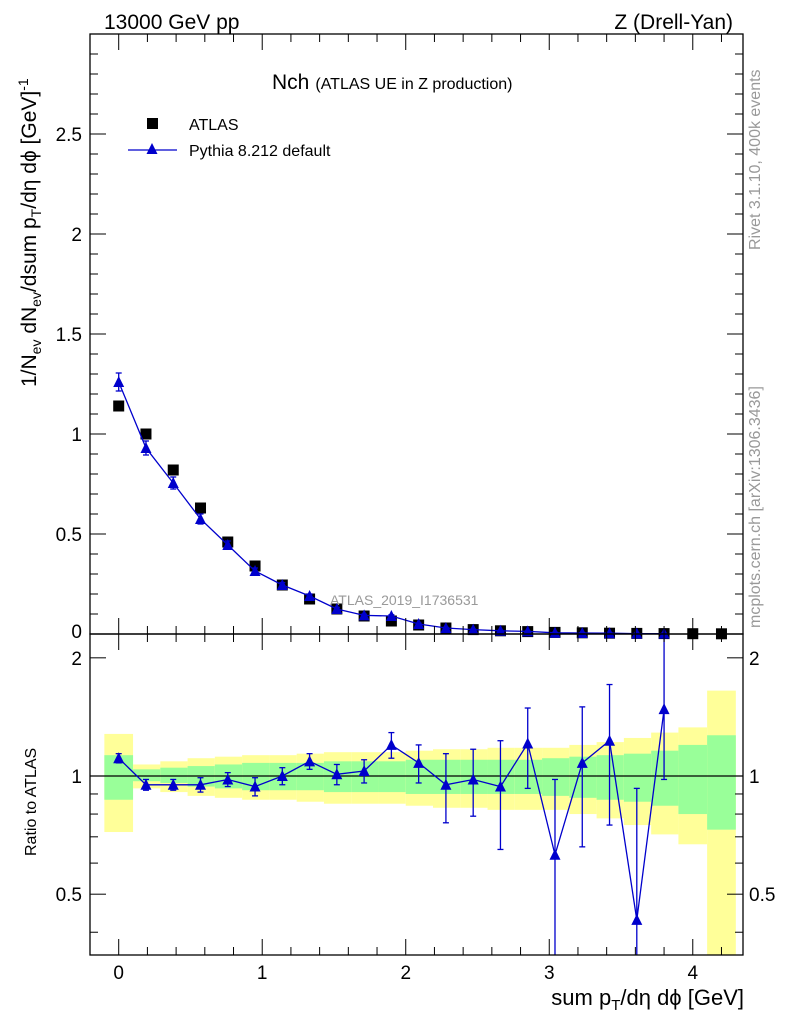  I want to click on x-tick-label: 4, so click(692, 973).